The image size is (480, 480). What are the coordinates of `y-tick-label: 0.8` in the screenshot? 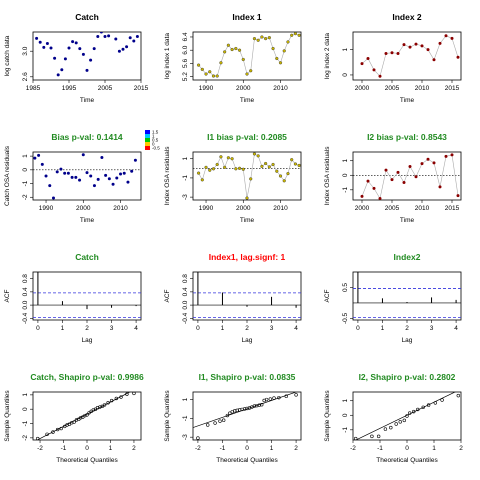 It's located at (25, 278).